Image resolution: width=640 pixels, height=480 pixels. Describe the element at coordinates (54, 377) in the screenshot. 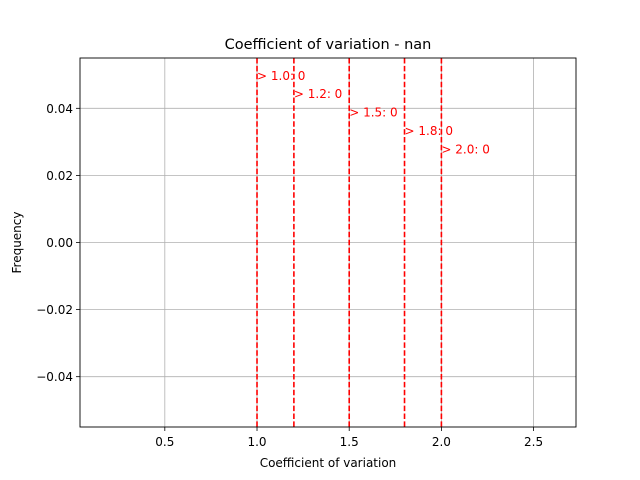

I see `y-tick-label: −0.04` at that location.